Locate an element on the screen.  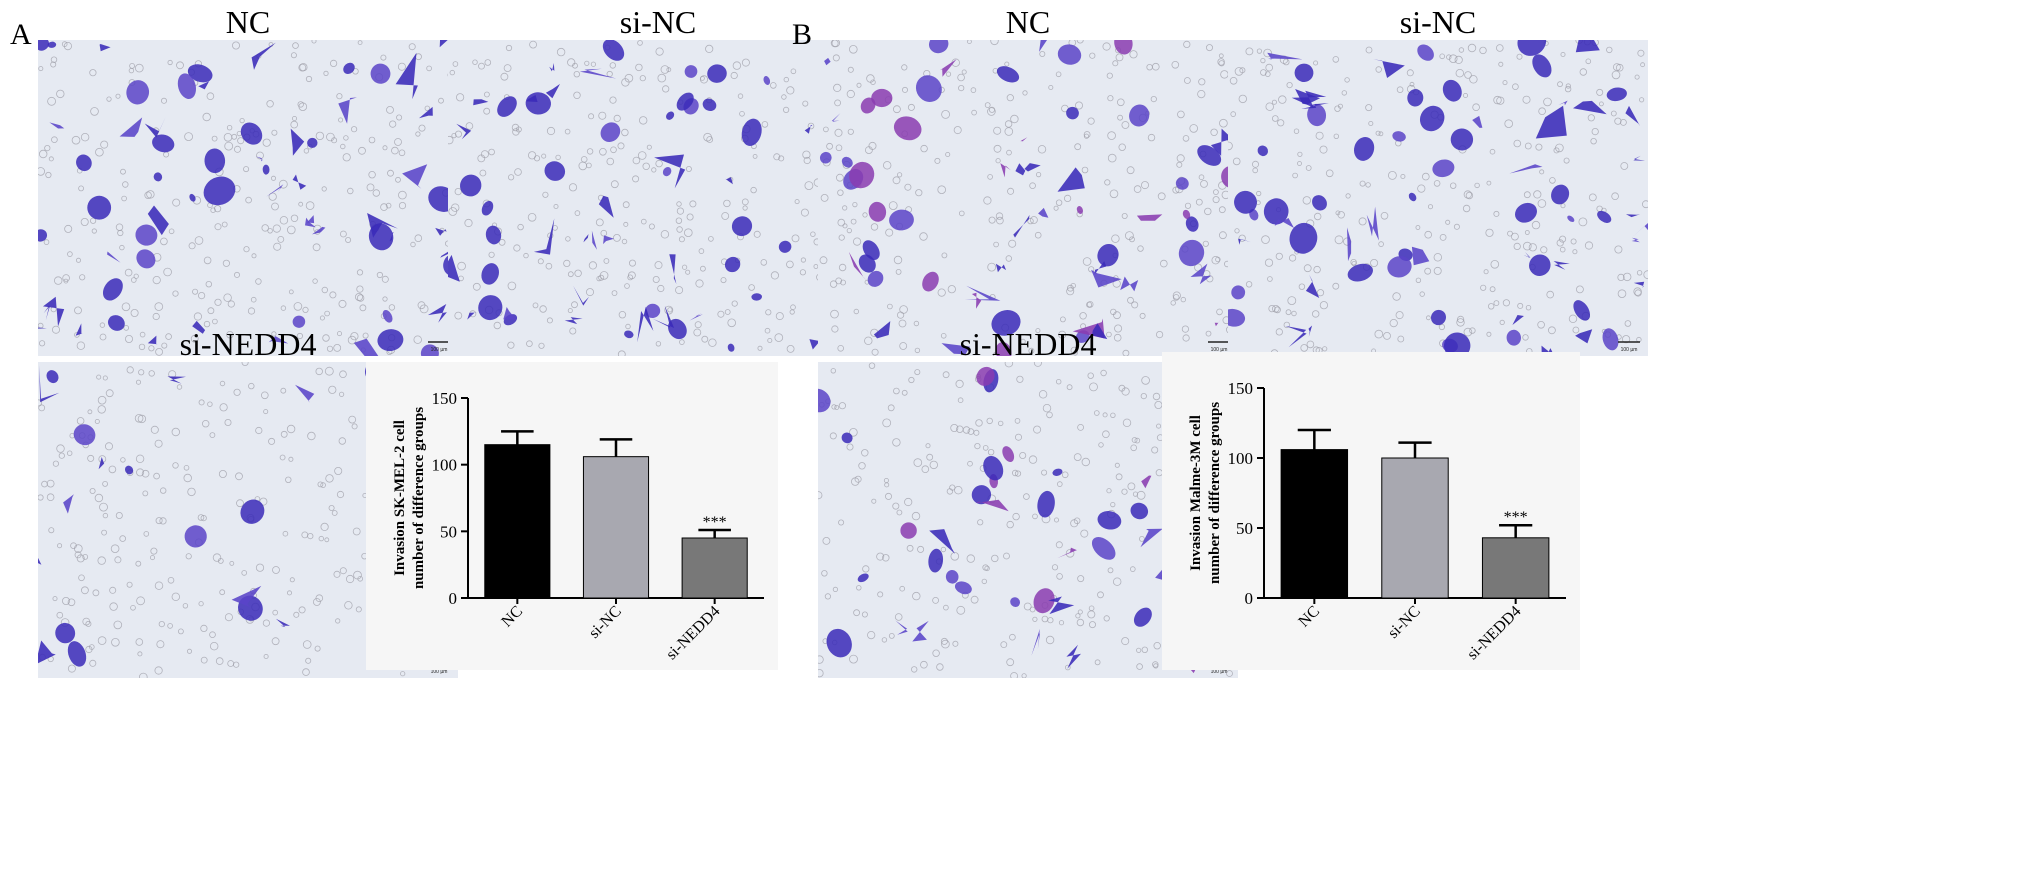
image-title-b-si-nc: si-NC is located at coordinates (1438, 22).